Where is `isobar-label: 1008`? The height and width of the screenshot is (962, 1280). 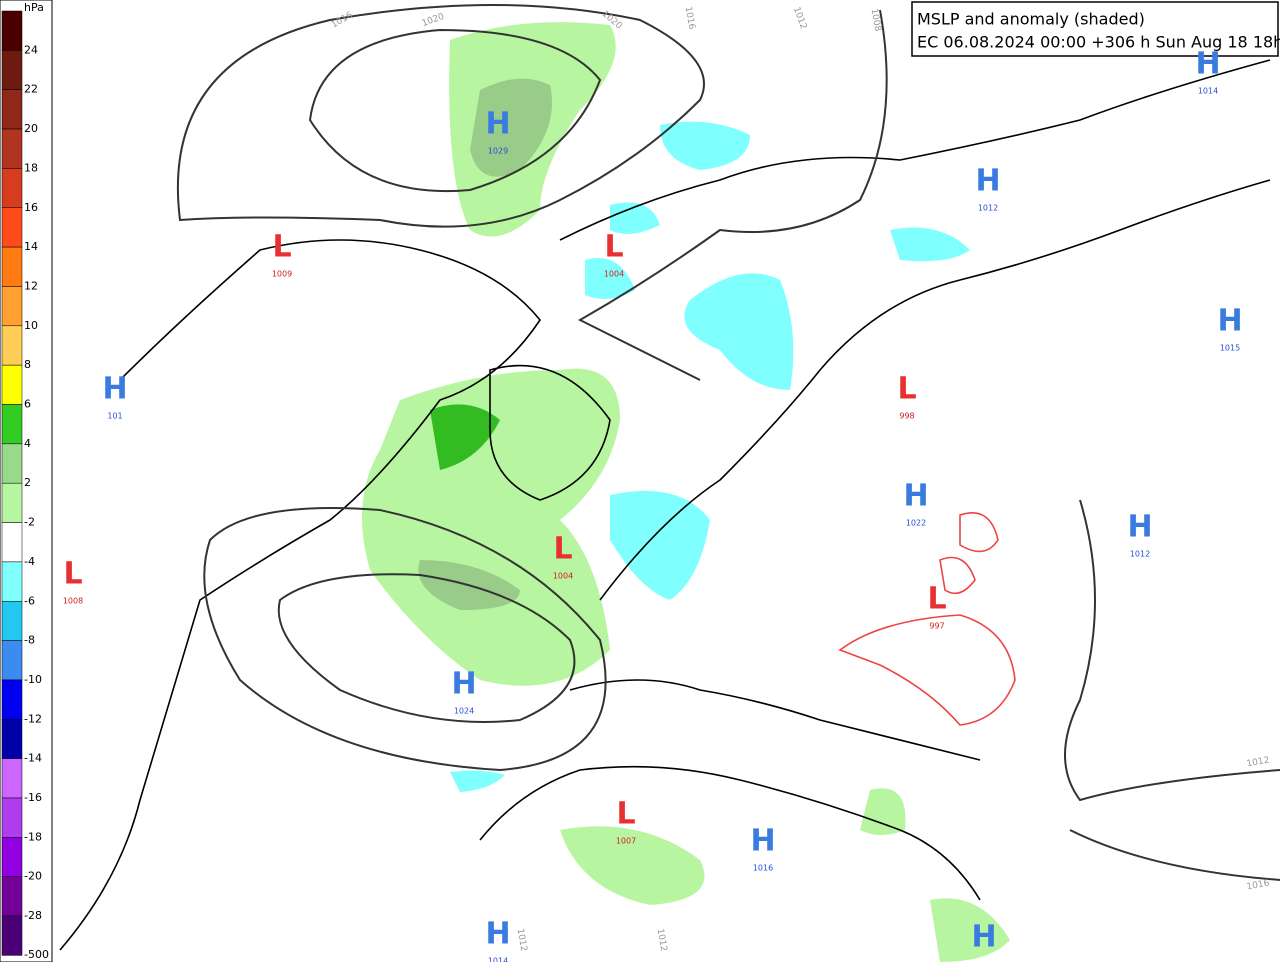 isobar-label: 1008 is located at coordinates (876, 20).